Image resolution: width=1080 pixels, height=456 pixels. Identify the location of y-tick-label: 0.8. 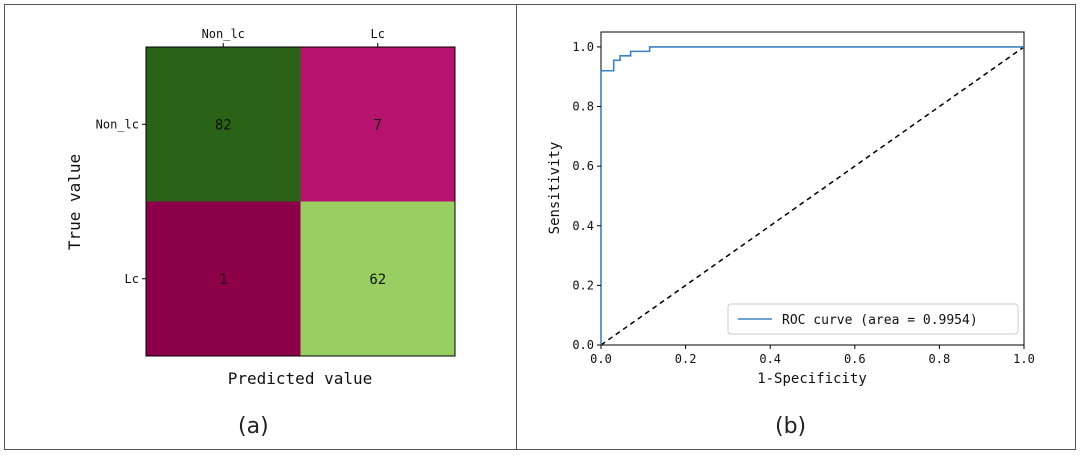
(583, 107).